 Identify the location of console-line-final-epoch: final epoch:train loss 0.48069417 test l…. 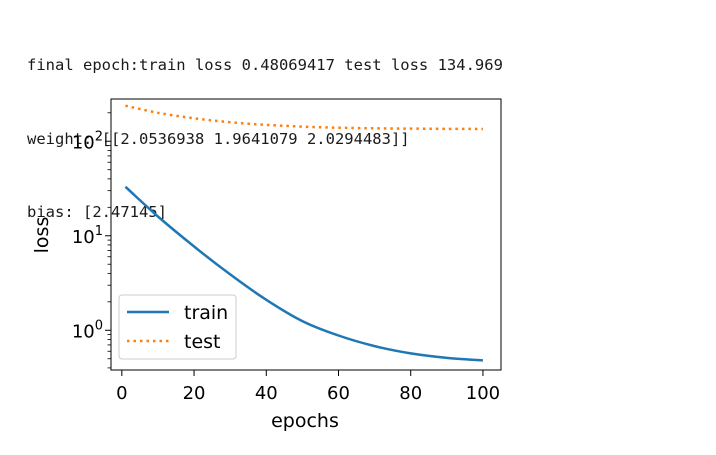
(265, 65).